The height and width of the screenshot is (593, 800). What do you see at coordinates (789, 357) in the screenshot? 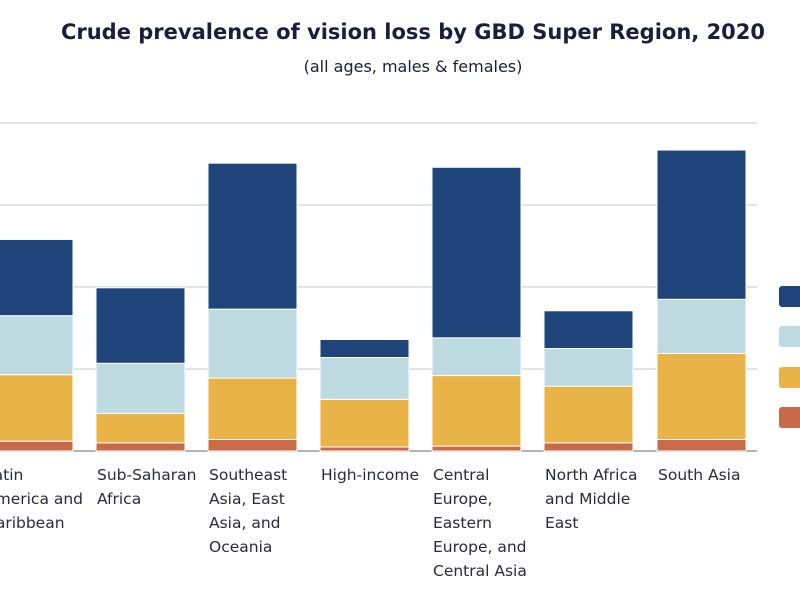
I see `legend` at bounding box center [789, 357].